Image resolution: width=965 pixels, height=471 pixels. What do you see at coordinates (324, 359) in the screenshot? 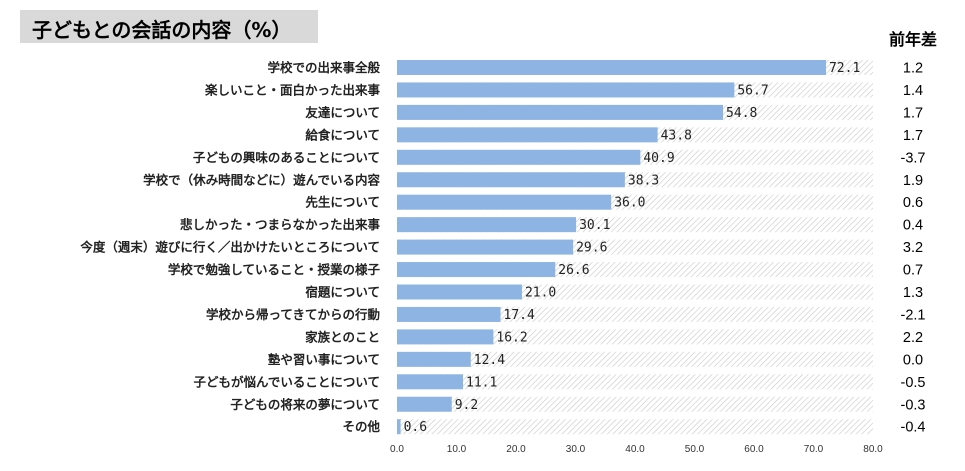
I see `category-label: 塾や習い事について` at bounding box center [324, 359].